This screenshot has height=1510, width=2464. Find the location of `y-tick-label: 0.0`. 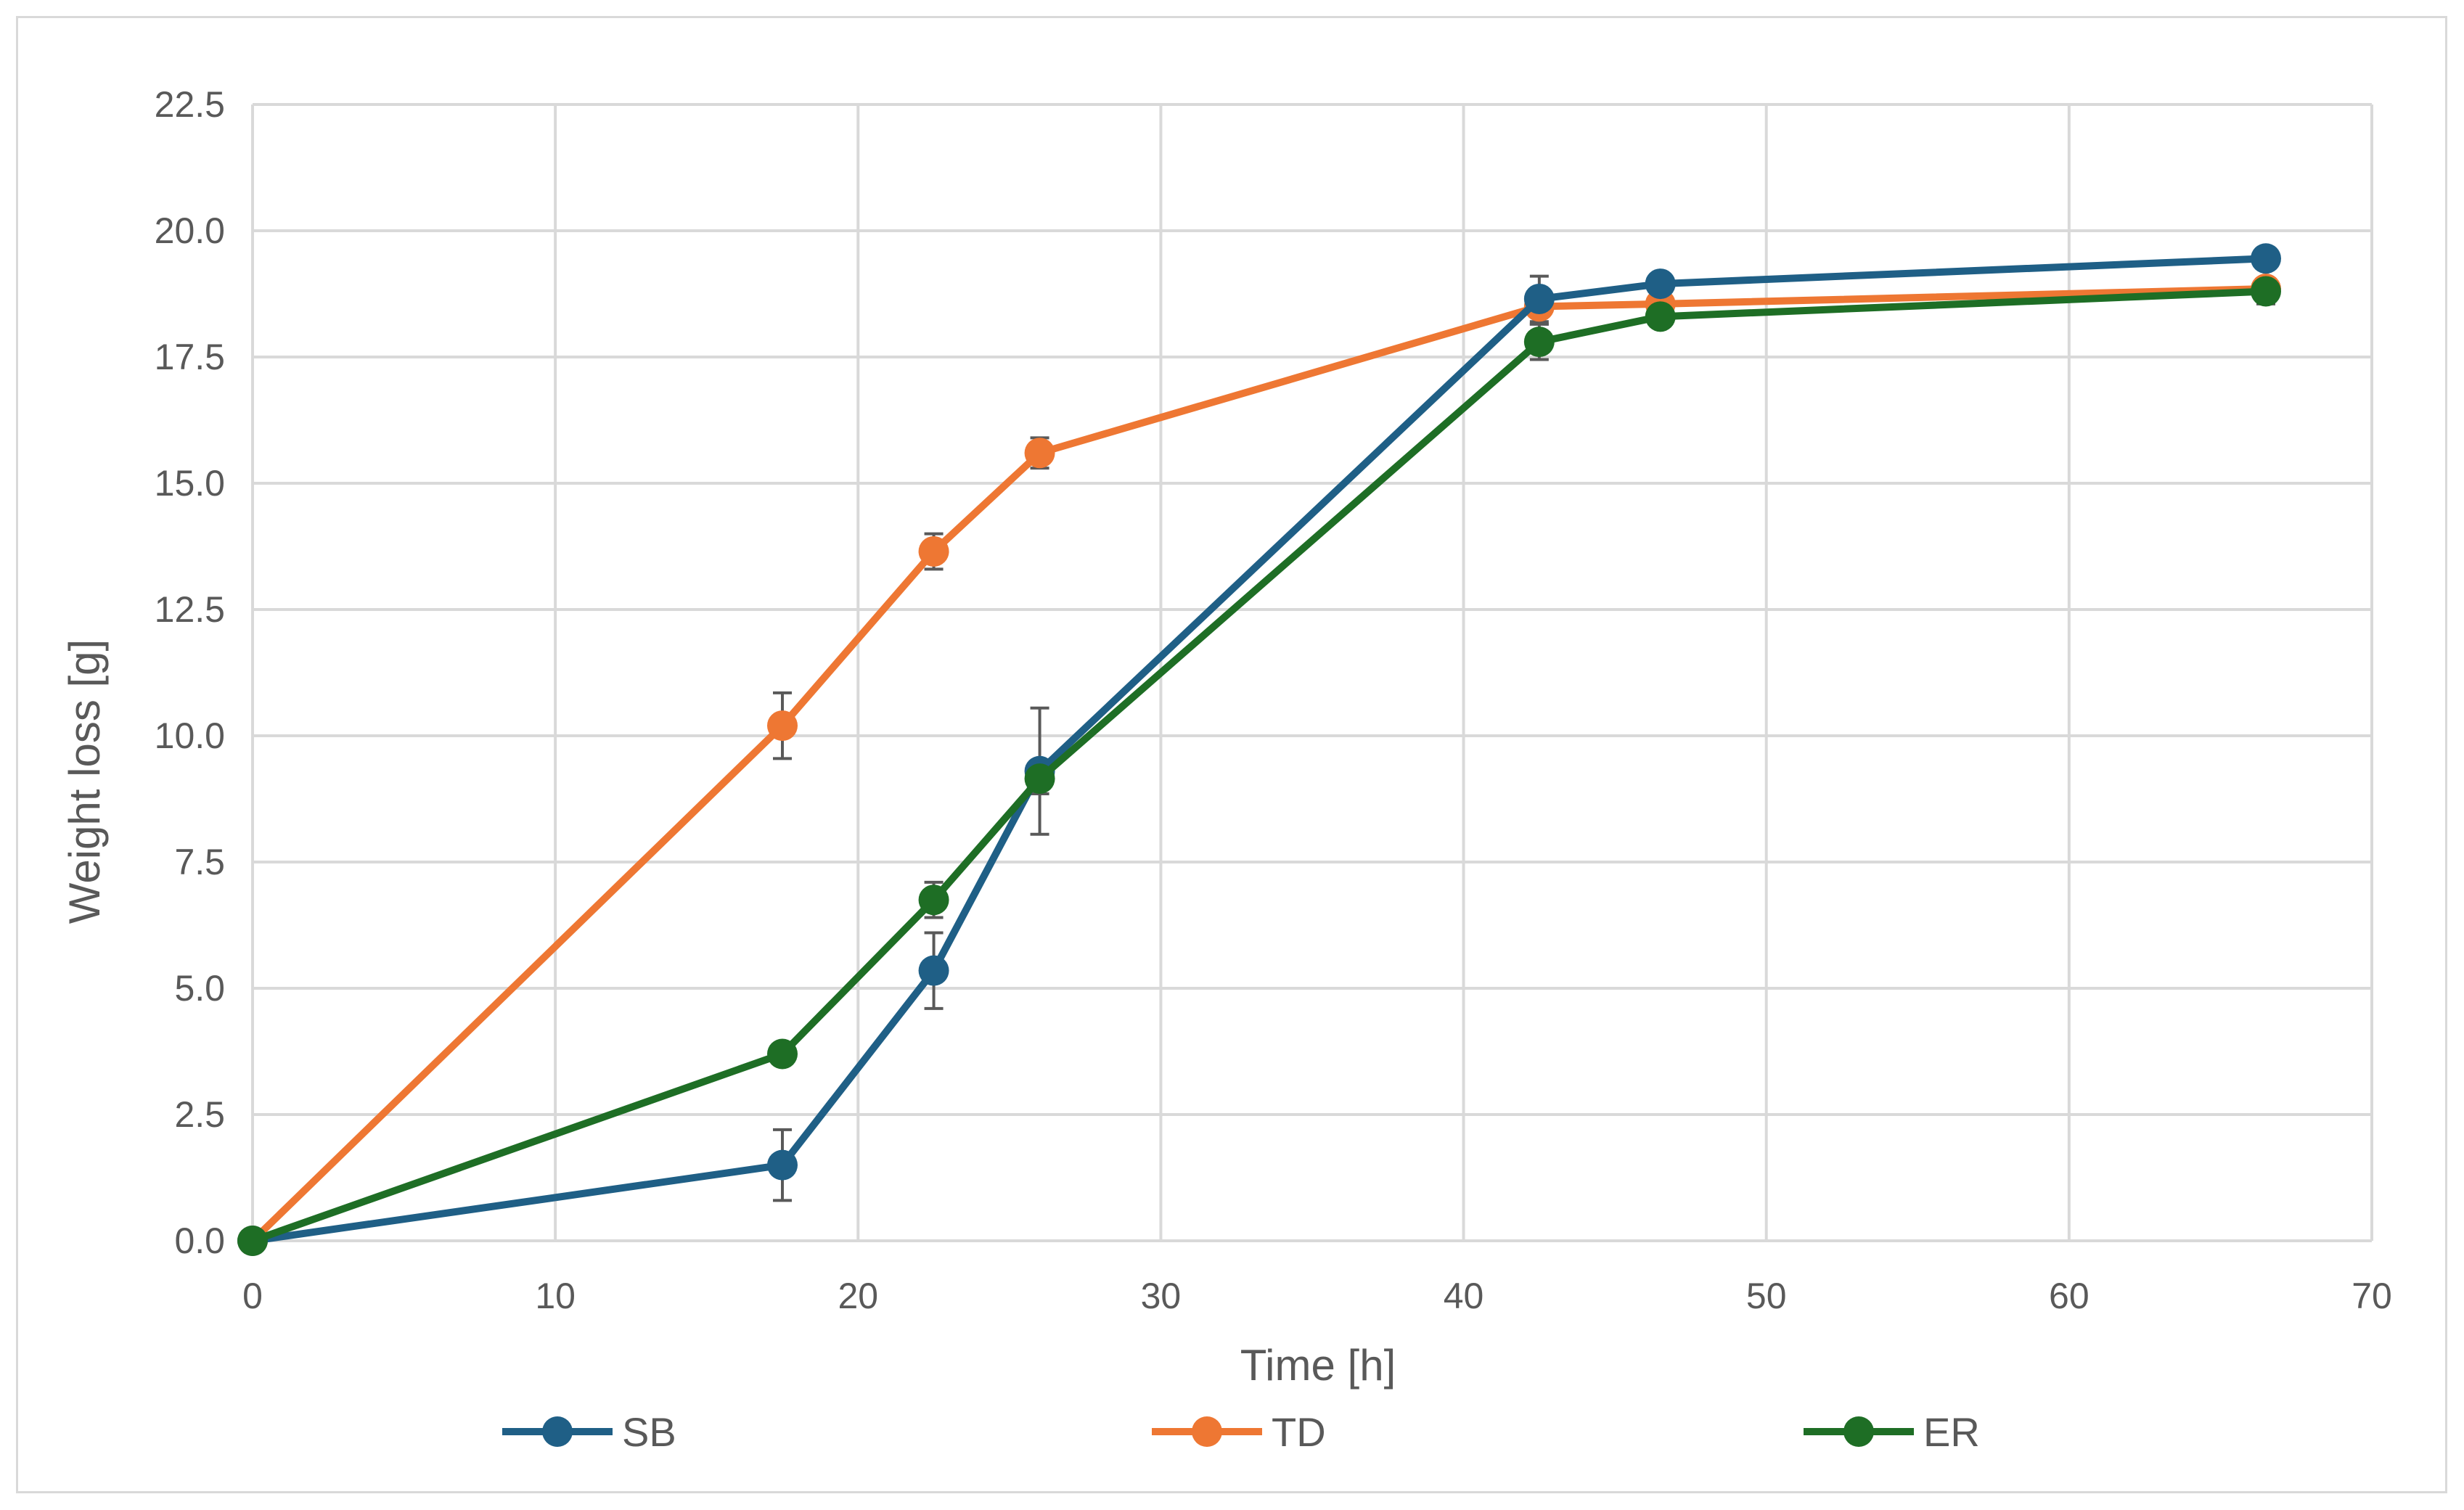

y-tick-label: 0.0 is located at coordinates (199, 1240).